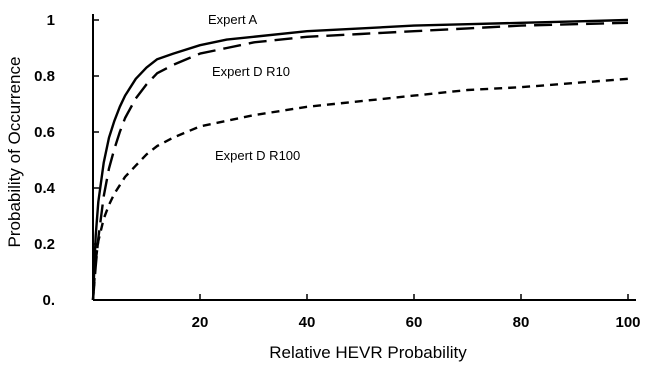  Describe the element at coordinates (51, 20) in the screenshot. I see `y-tick-label: 1` at that location.